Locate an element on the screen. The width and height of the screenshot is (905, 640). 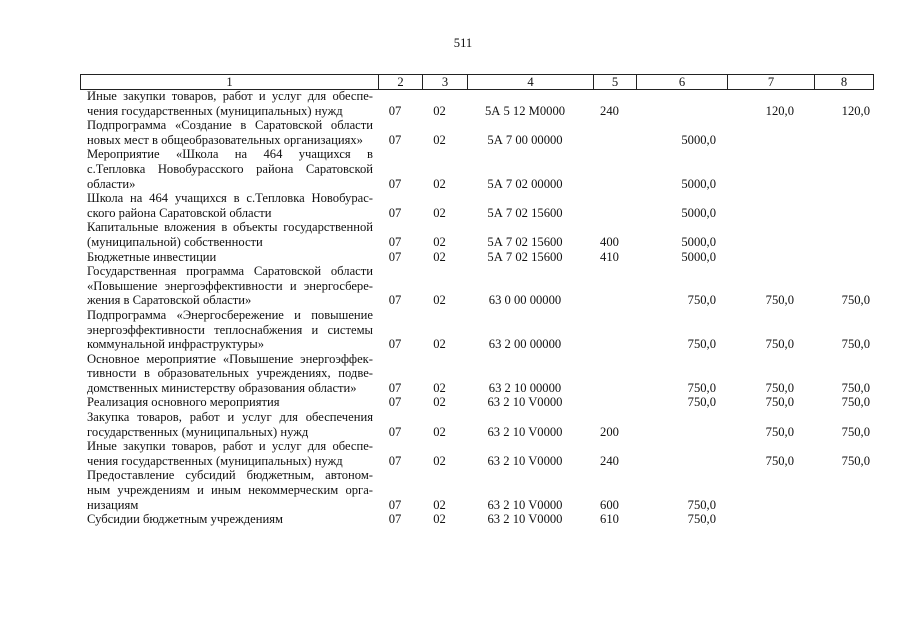
cell-c5: 400 is located at coordinates (609, 241).